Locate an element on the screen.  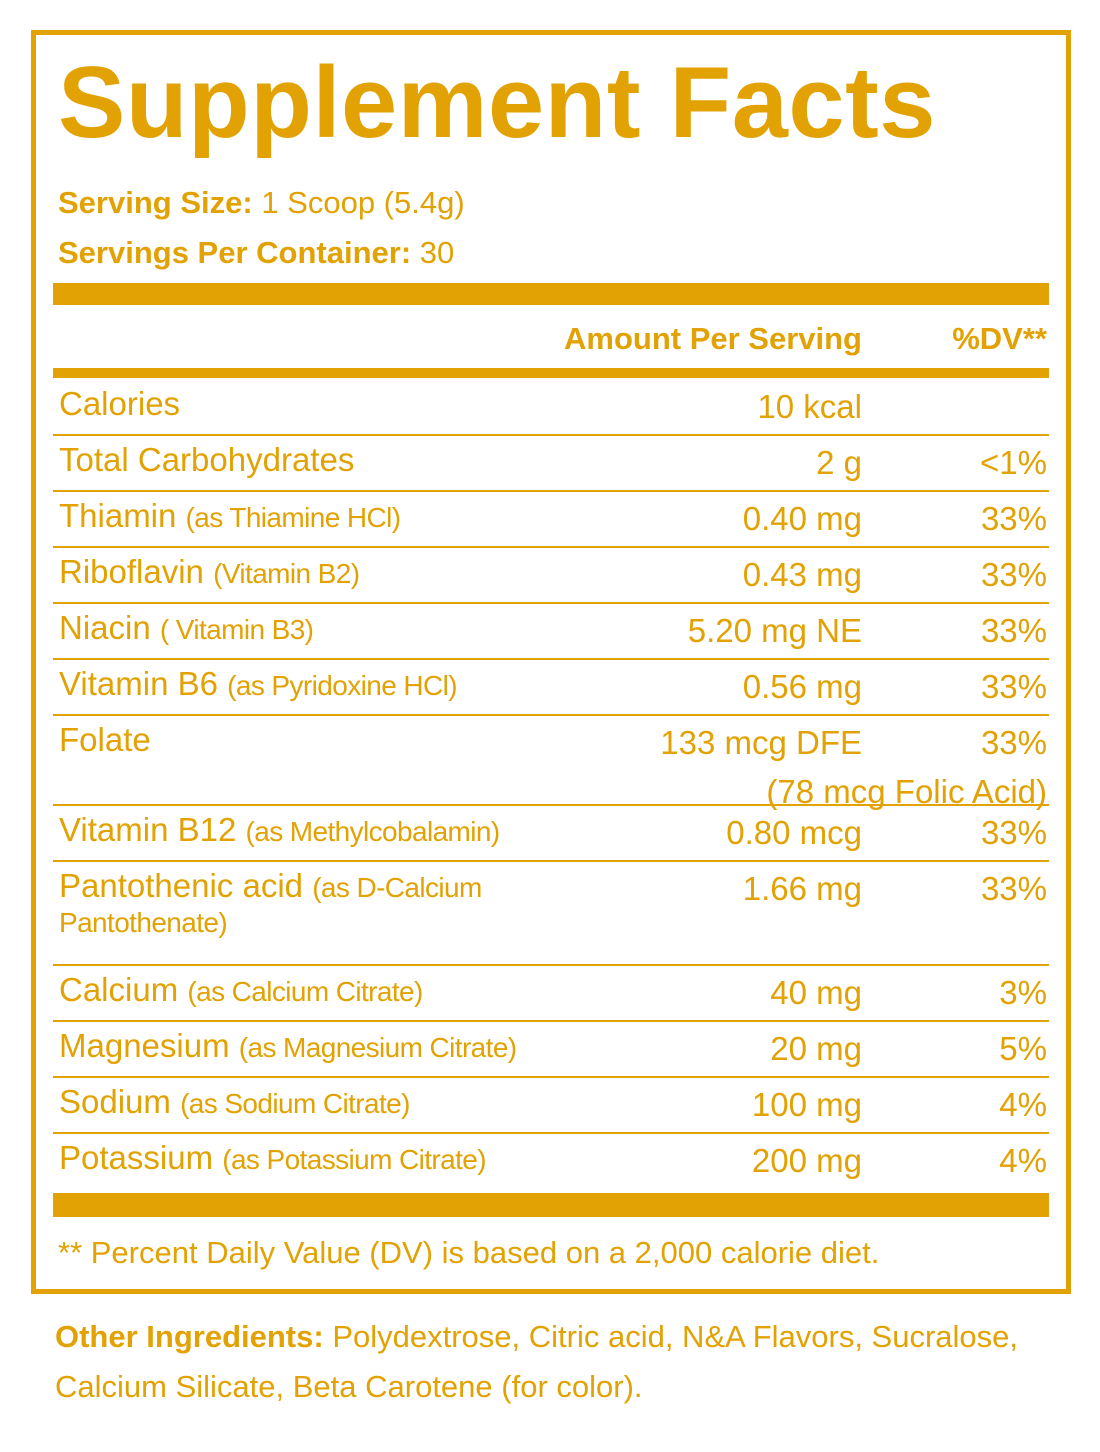
nutrient-name-cell: Calories is located at coordinates (339, 403).